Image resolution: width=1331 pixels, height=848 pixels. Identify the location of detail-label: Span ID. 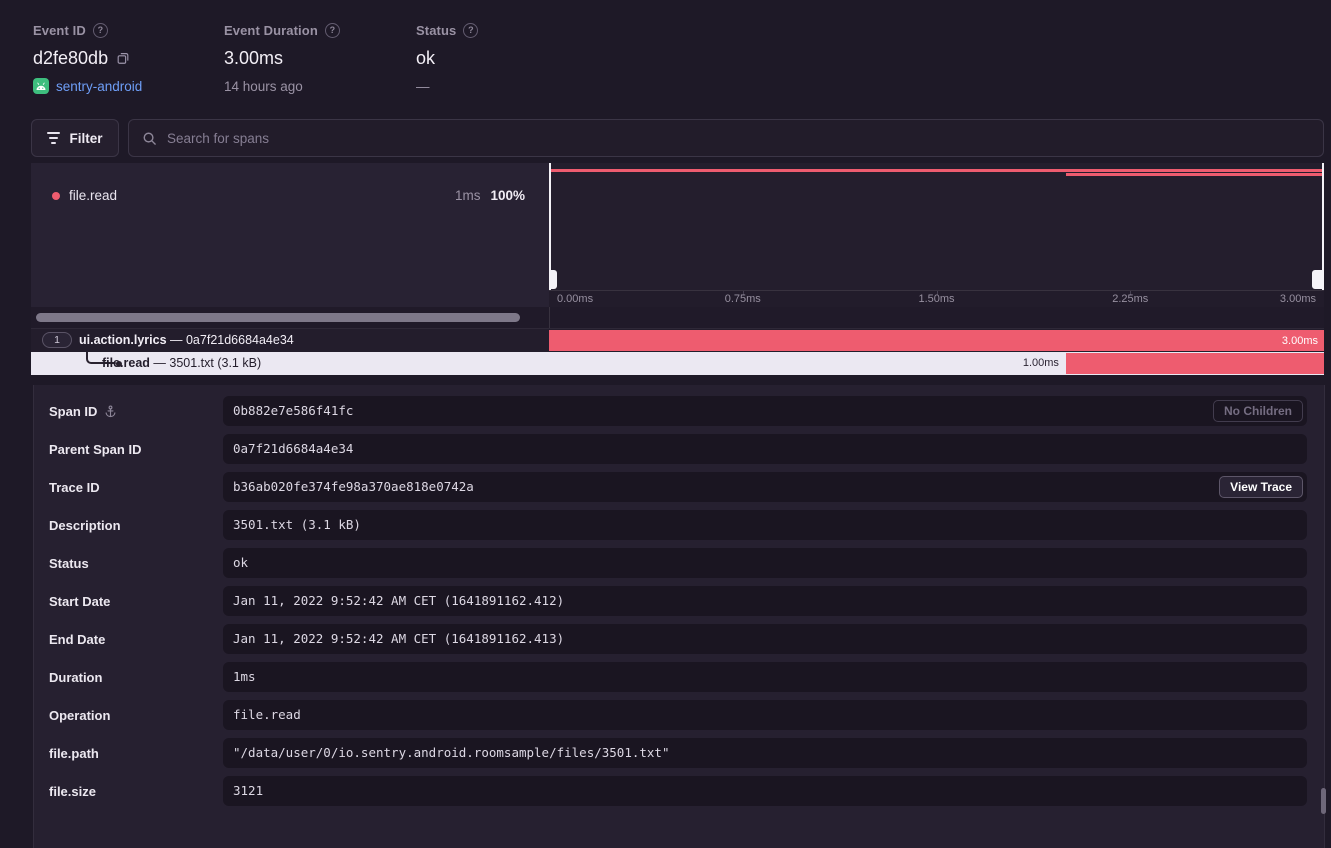
(73, 411).